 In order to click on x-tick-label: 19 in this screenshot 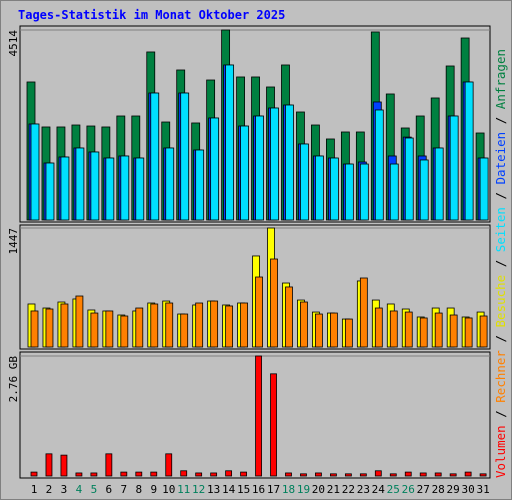, I will do `click(303, 489)`.